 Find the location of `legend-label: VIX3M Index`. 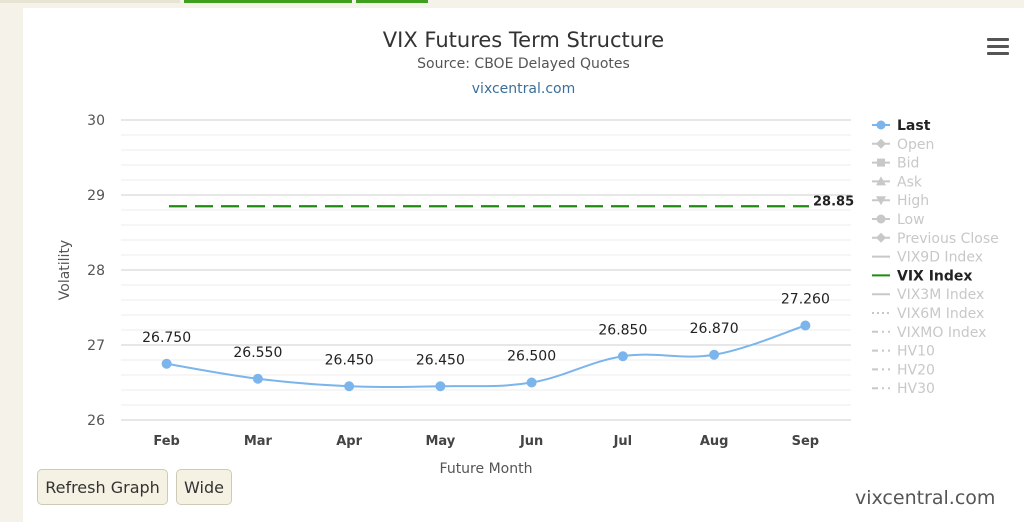

legend-label: VIX3M Index is located at coordinates (940, 295).